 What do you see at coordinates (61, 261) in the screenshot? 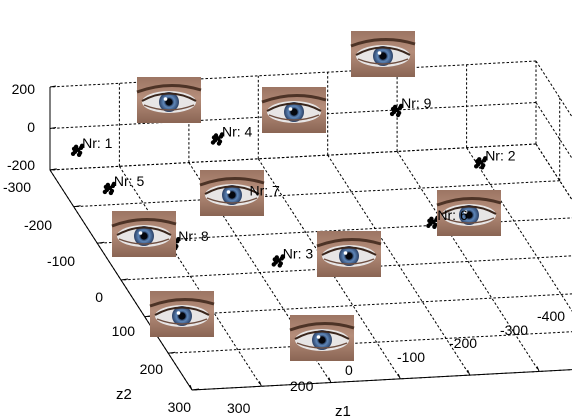
I see `y-tick-label: -100` at bounding box center [61, 261].